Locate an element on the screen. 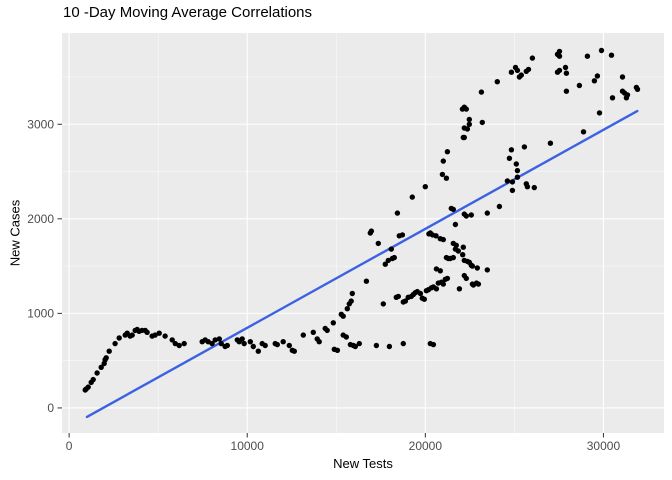 The image size is (672, 480). chart-title: 10 -Day Moving Average Correlations is located at coordinates (188, 12).